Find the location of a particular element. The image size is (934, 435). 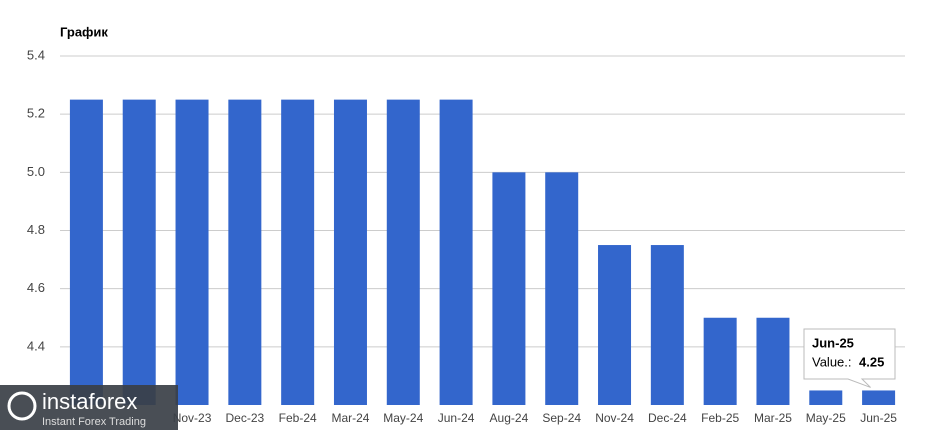

watermark-name: instaforex is located at coordinates (89, 401).